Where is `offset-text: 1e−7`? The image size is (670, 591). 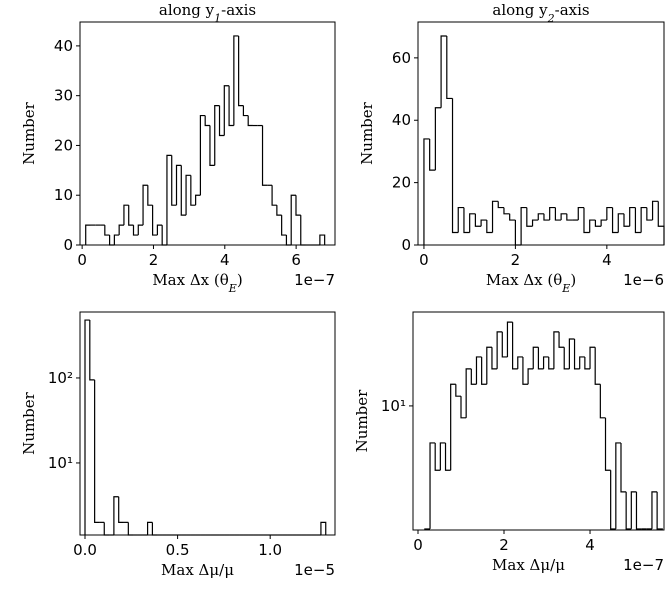
offset-text: 1e−7 is located at coordinates (643, 565).